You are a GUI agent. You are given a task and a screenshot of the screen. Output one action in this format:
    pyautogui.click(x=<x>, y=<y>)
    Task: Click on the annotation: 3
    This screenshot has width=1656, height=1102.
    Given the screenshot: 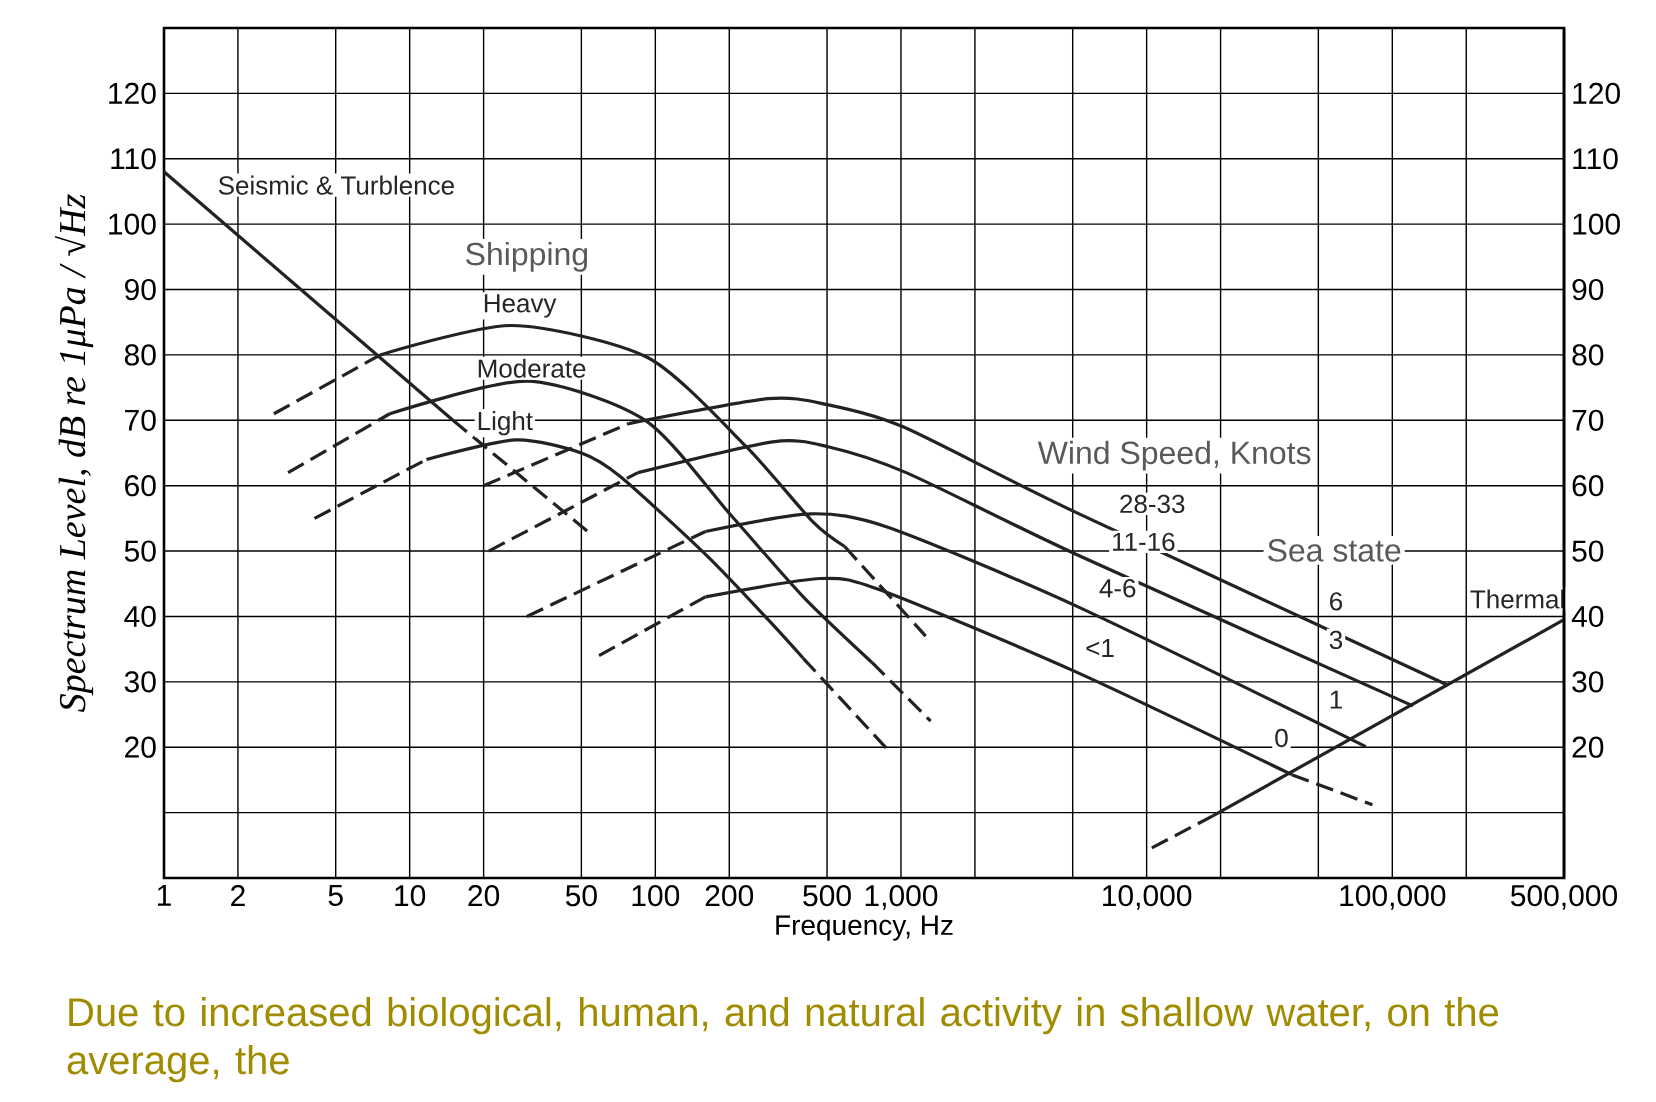 What is the action you would take?
    pyautogui.click(x=1336, y=640)
    